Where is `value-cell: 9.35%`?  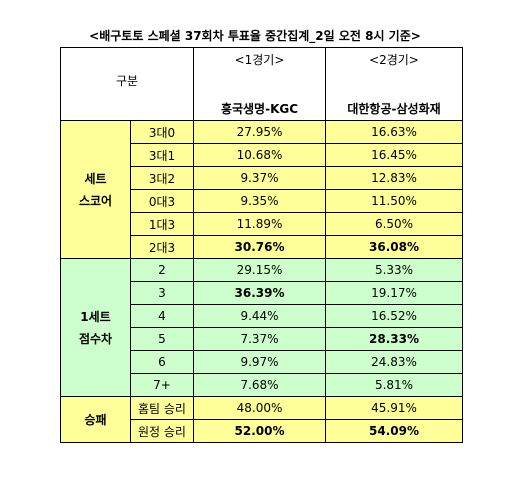 value-cell: 9.35% is located at coordinates (259, 201).